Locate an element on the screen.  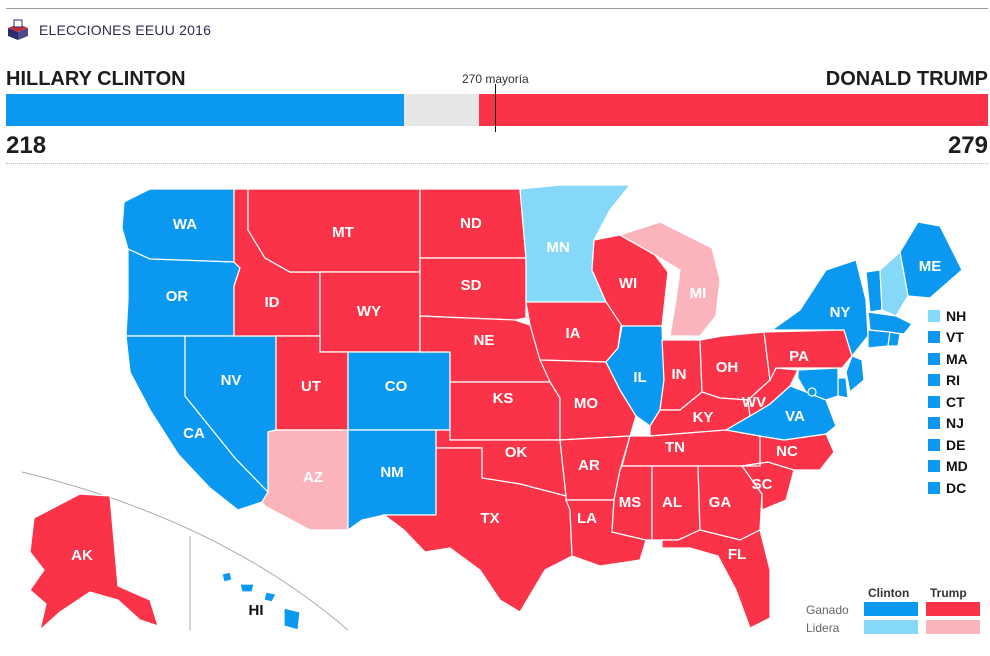
small-state-nh: NH is located at coordinates (948, 316).